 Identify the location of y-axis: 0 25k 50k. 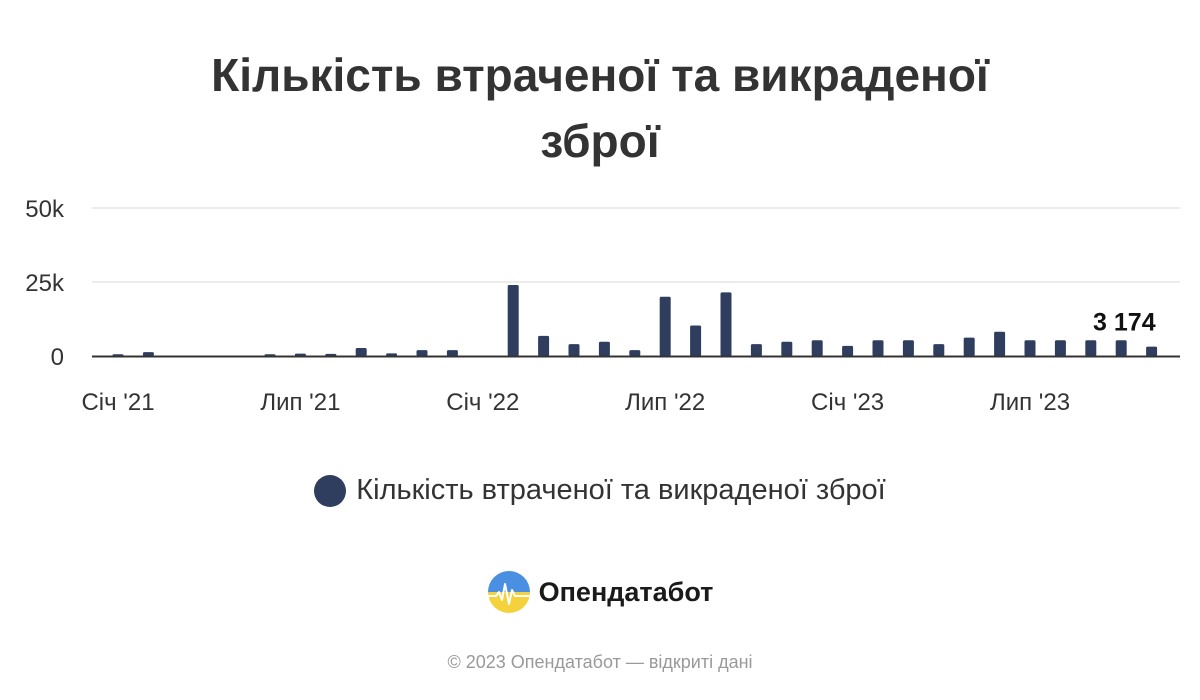
(45, 283).